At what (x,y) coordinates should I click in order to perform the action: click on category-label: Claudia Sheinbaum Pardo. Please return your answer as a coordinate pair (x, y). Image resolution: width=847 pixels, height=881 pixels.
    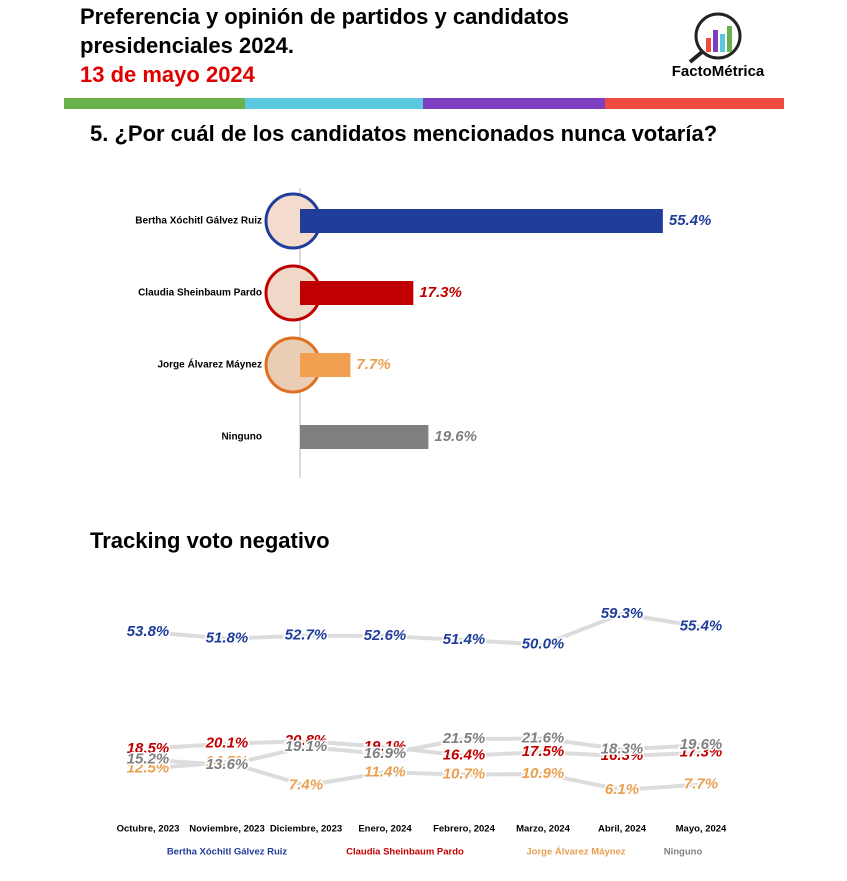
    Looking at the image, I should click on (200, 293).